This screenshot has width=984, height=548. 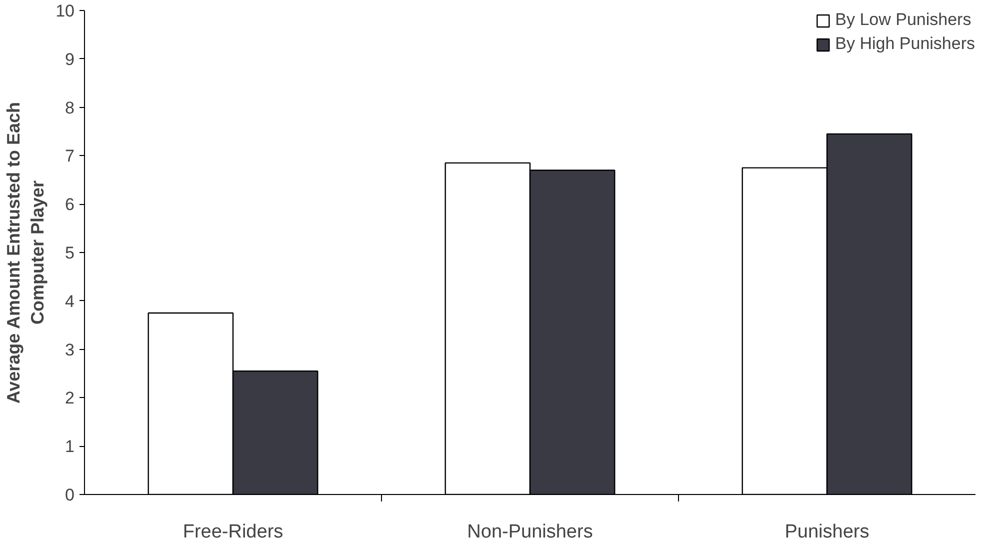 I want to click on legend-label: By Low Punishers, so click(x=903, y=20).